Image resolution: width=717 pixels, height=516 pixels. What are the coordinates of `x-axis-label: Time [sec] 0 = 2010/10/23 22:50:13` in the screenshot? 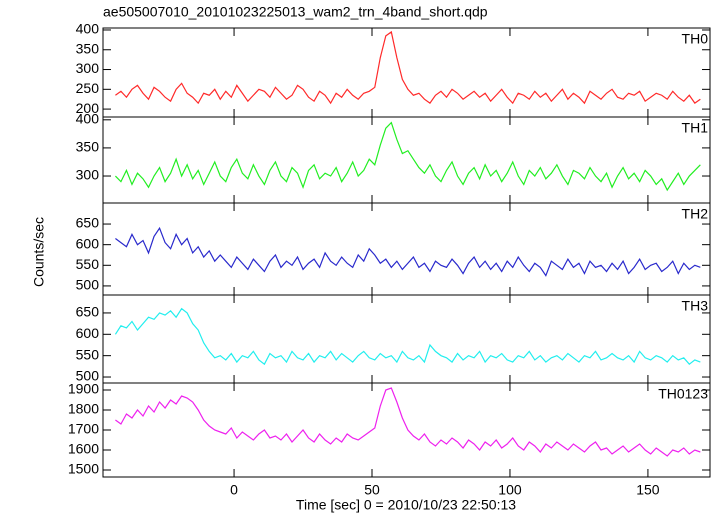 It's located at (406, 505).